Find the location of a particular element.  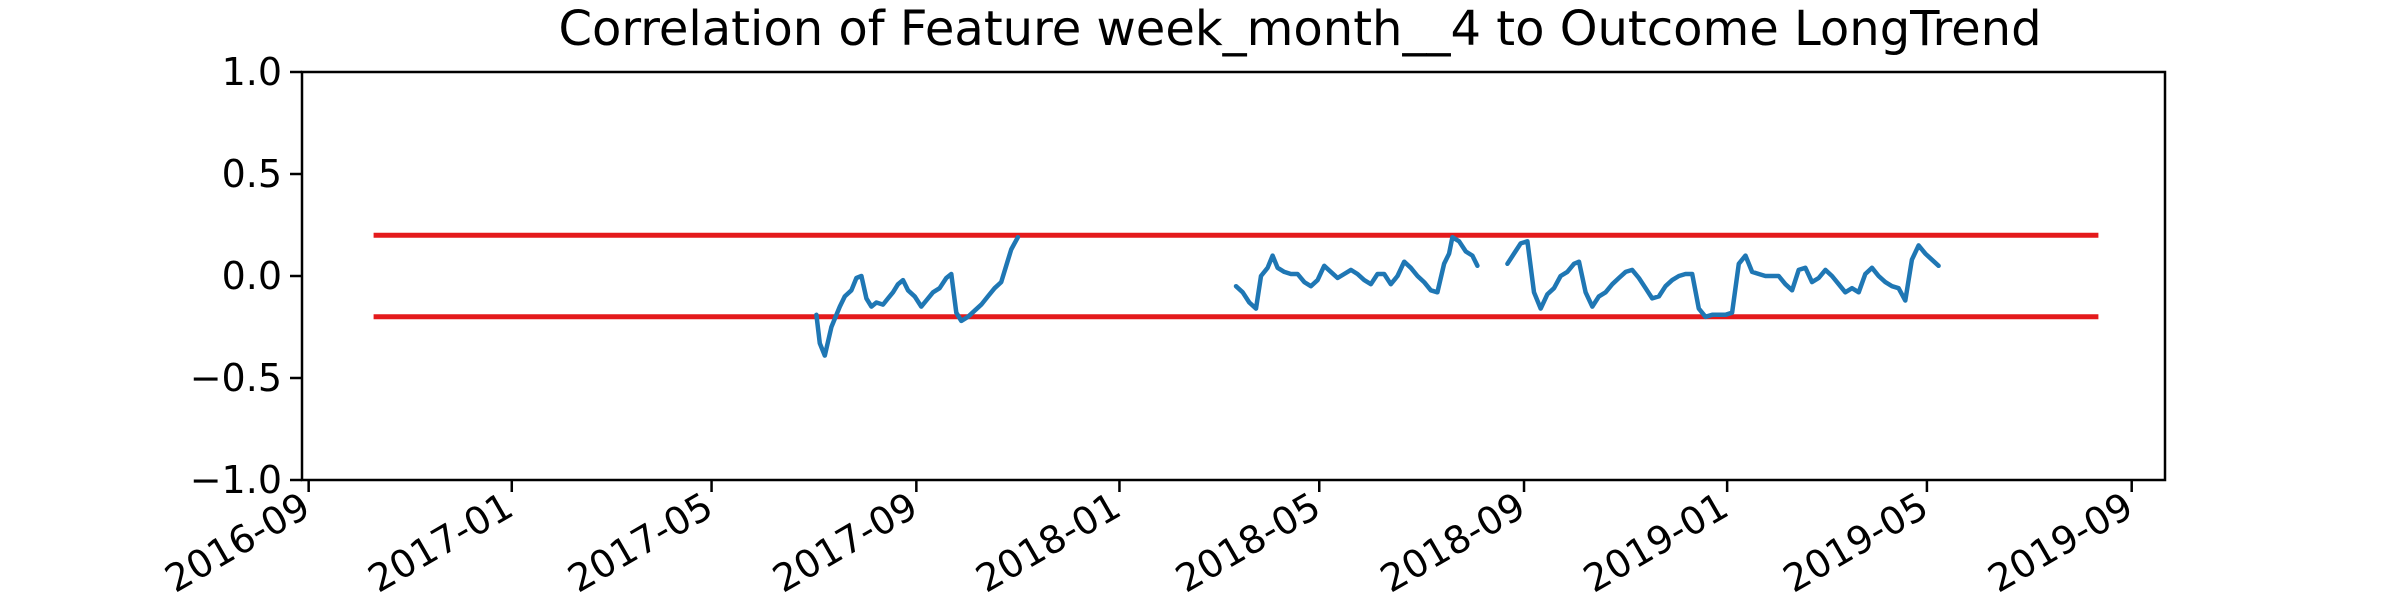

x-tick-label: 2017-05 is located at coordinates (641, 542).